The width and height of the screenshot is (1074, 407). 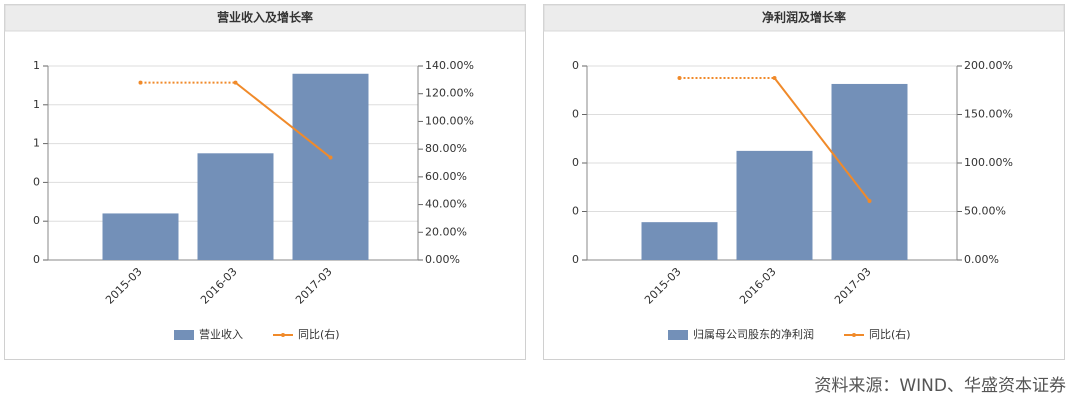 What do you see at coordinates (988, 65) in the screenshot?
I see `y2-tick-label: 200.00%` at bounding box center [988, 65].